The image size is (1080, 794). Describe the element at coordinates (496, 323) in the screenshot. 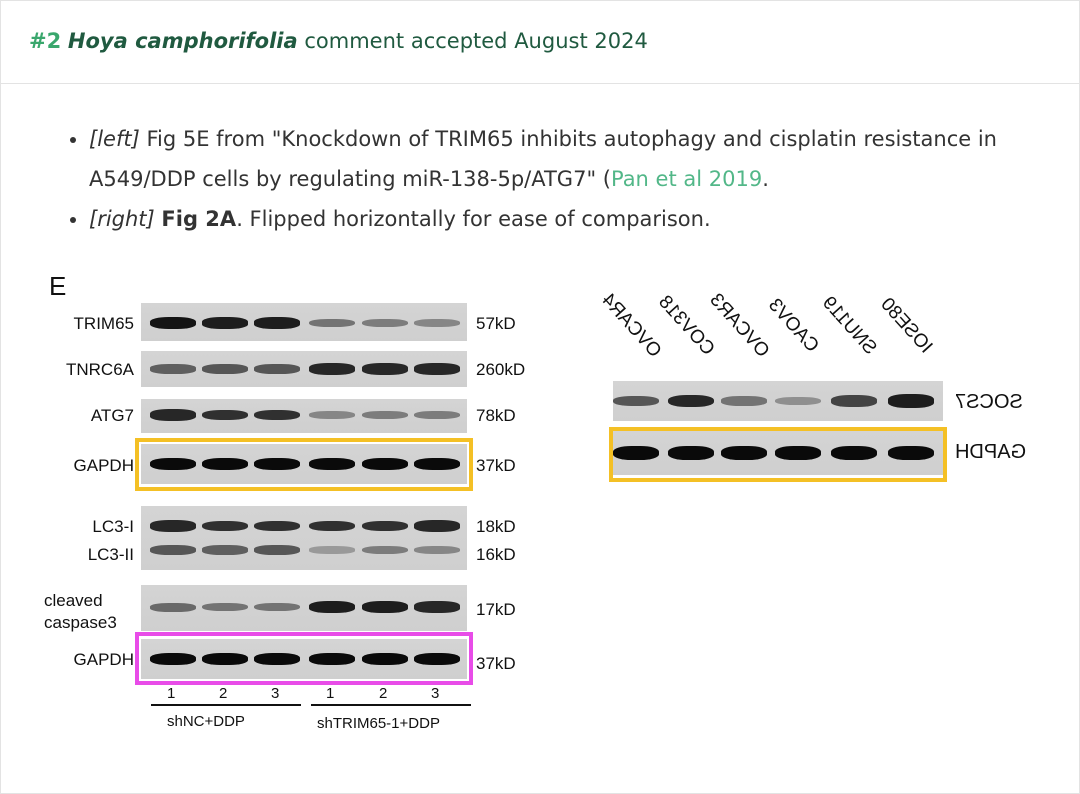

I see `molecular-weight-label: 57kD` at that location.